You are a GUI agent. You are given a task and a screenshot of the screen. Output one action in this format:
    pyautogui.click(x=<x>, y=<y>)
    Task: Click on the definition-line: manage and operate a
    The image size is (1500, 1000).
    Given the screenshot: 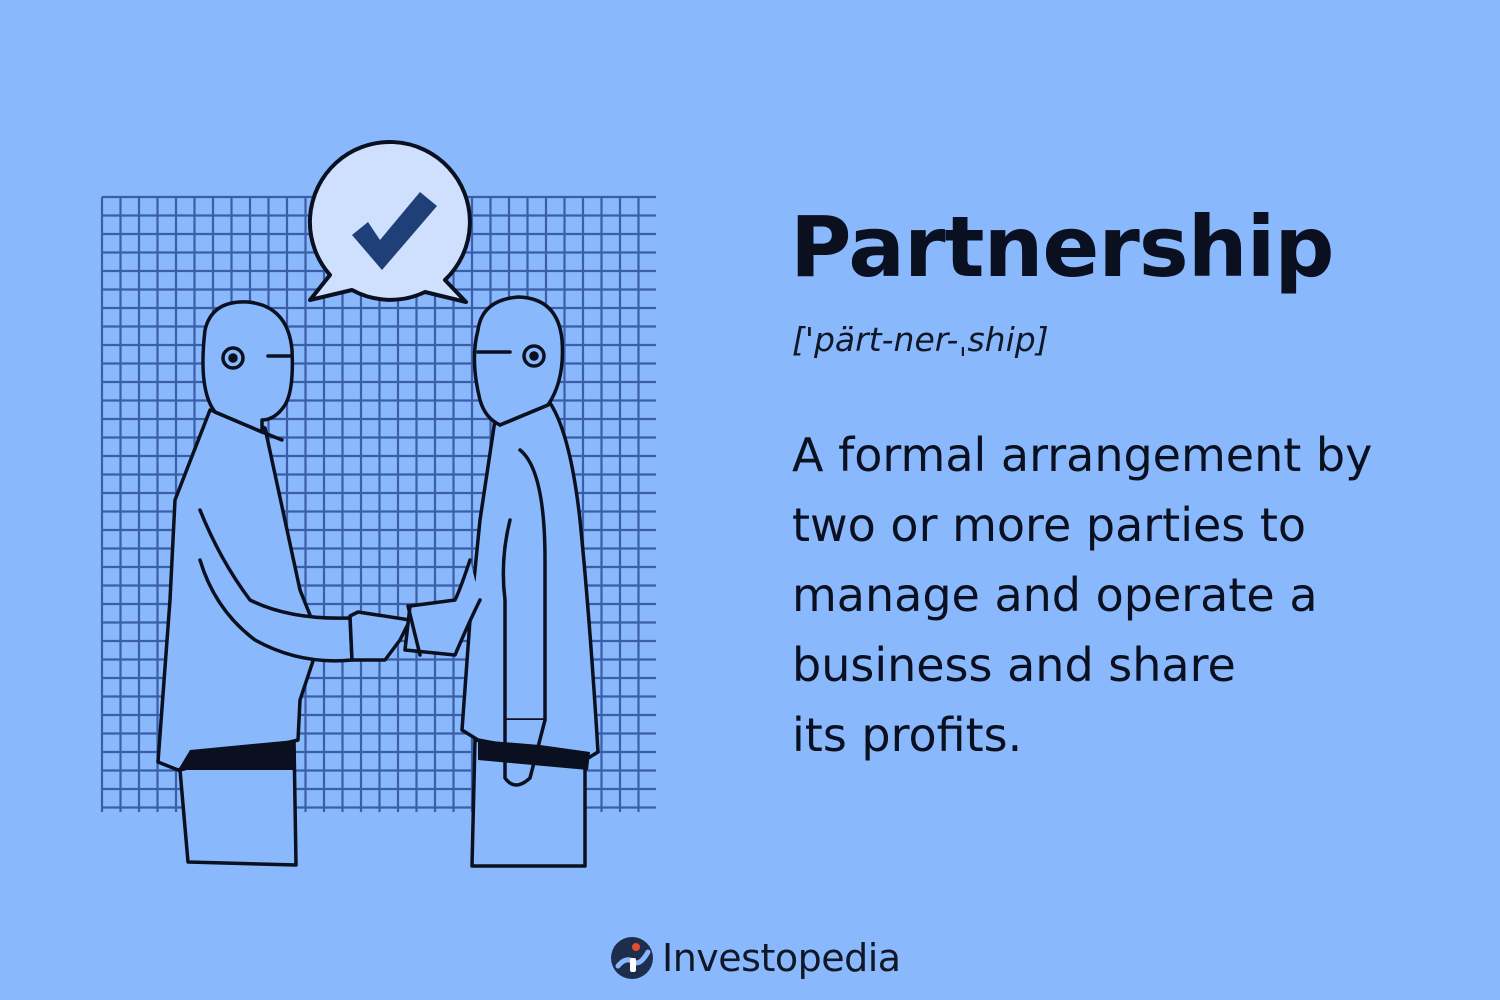 What is the action you would take?
    pyautogui.click(x=1055, y=595)
    